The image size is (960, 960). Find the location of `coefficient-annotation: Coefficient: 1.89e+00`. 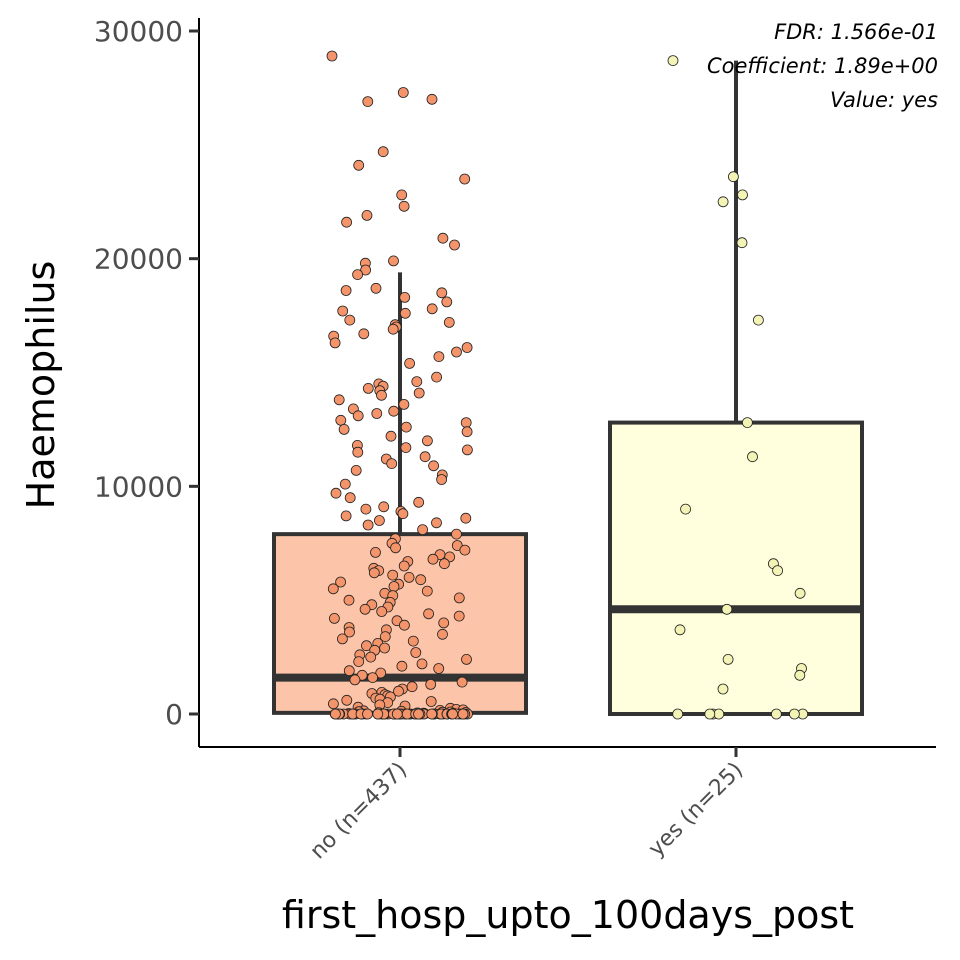

coefficient-annotation: Coefficient: 1.89e+00 is located at coordinates (822, 66).